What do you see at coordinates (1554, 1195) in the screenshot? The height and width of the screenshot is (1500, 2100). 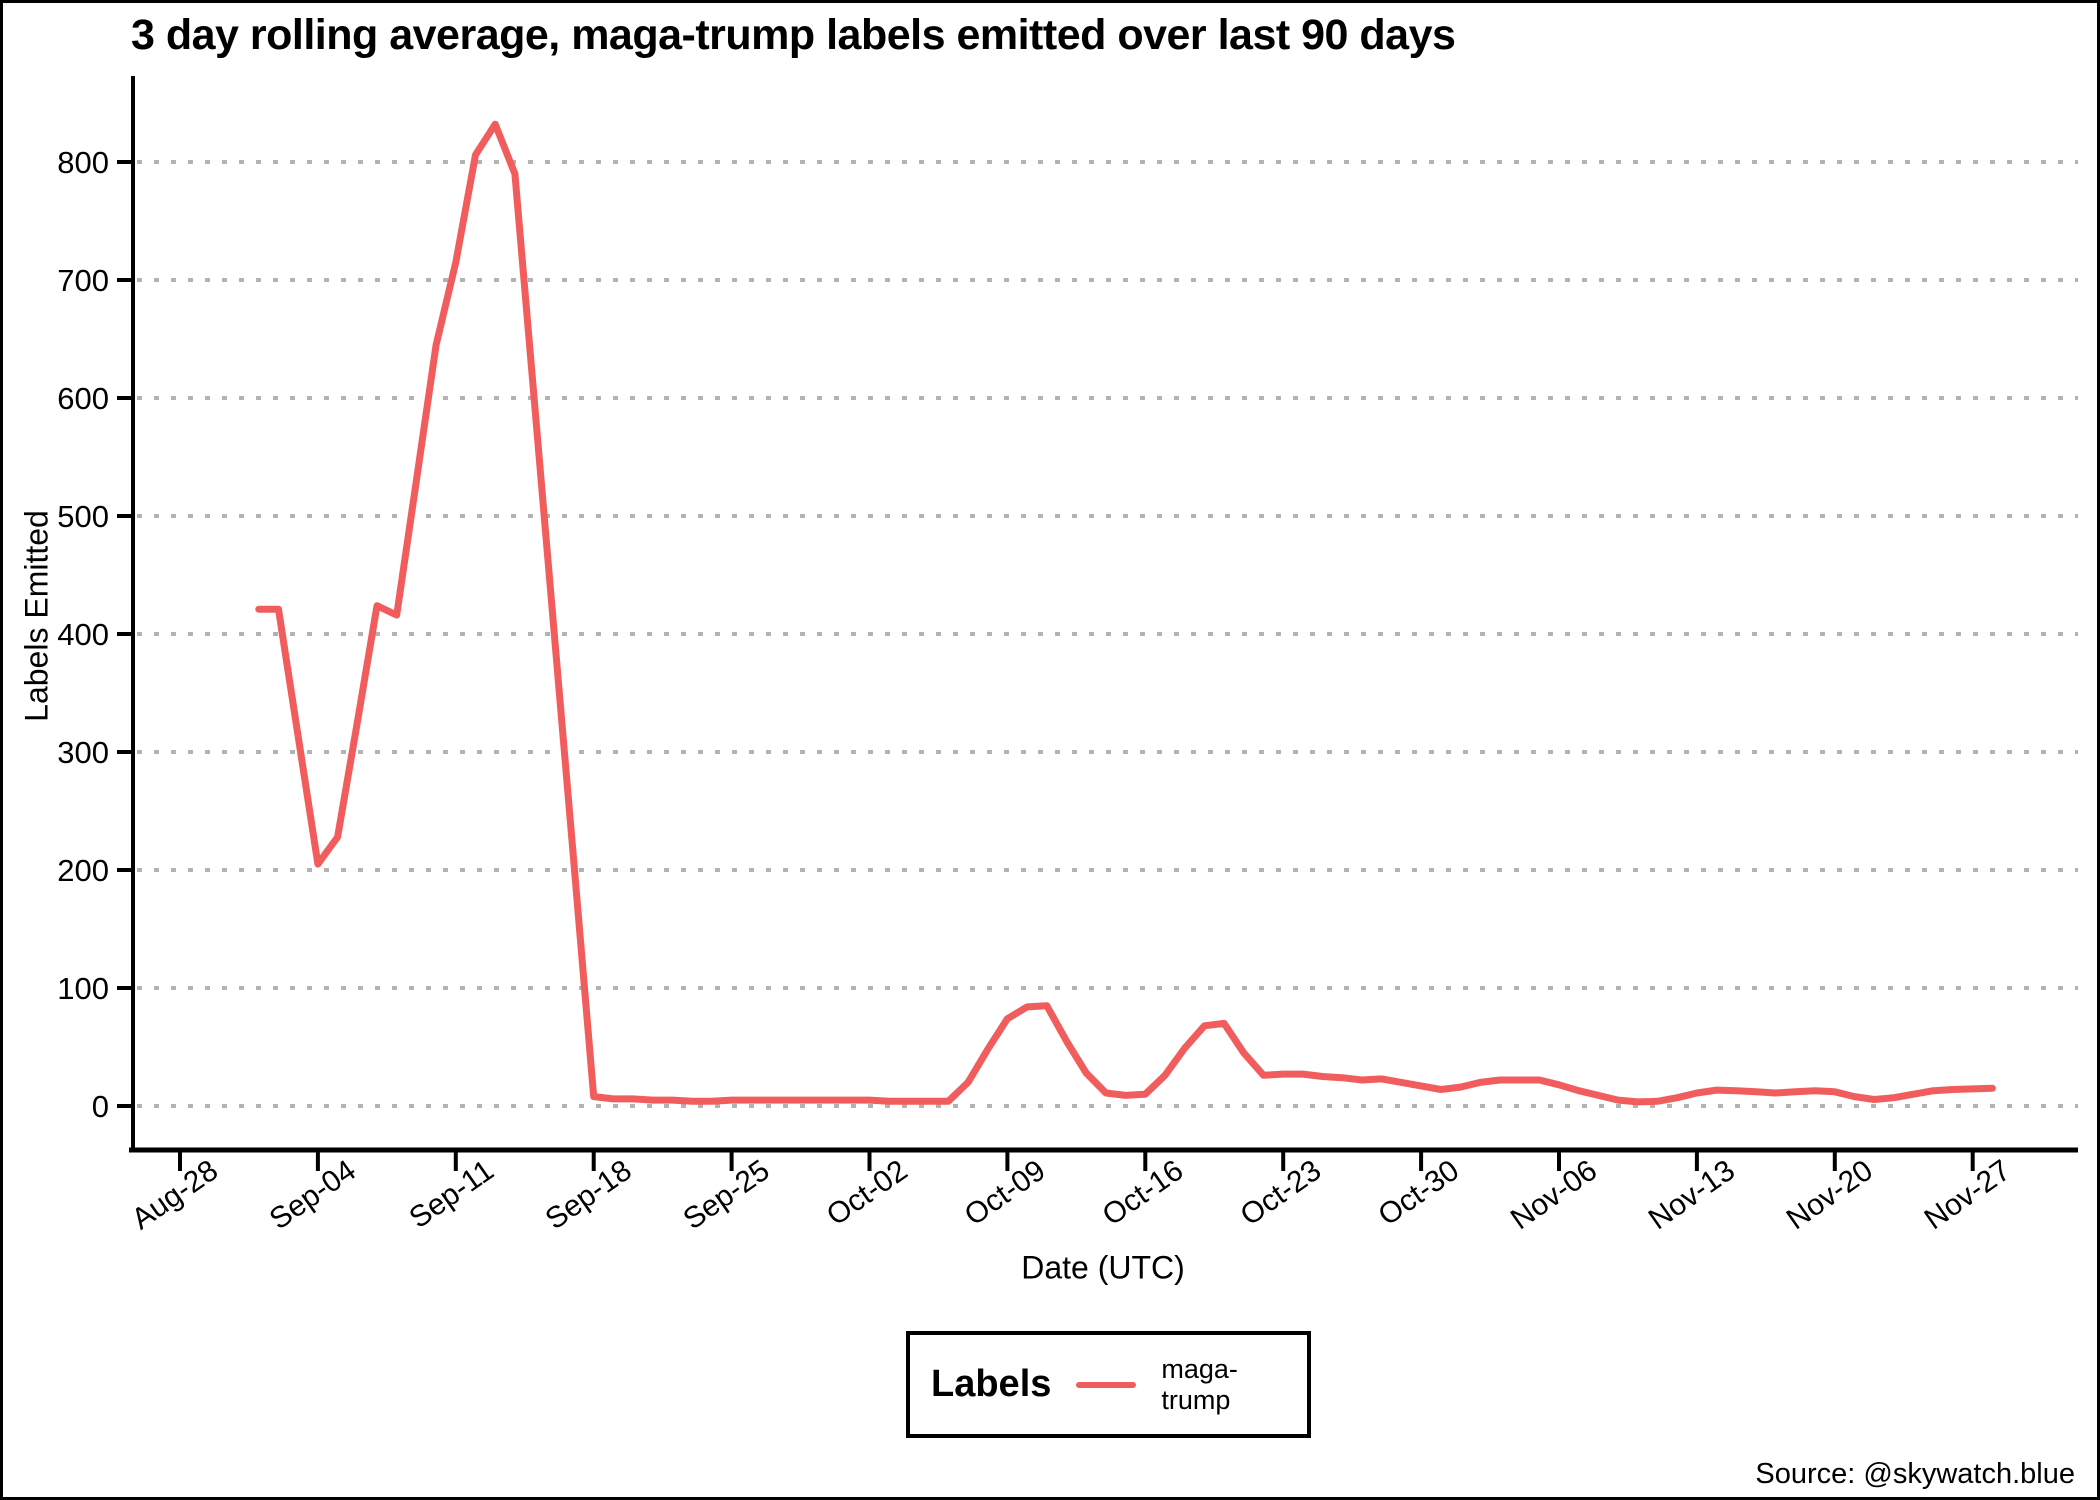 I see `x-tick-label: Nov-06` at bounding box center [1554, 1195].